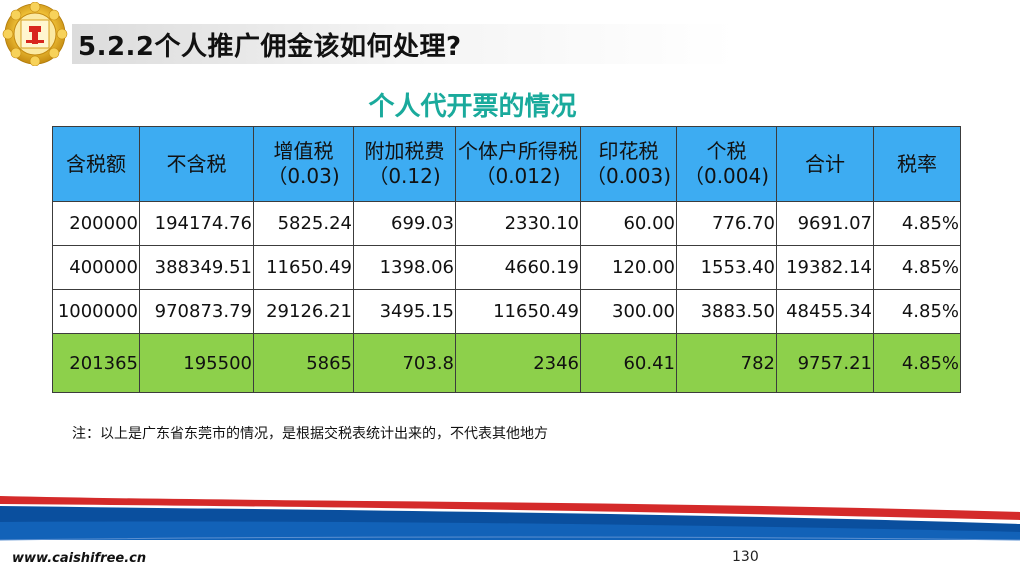  Describe the element at coordinates (825, 223) in the screenshot. I see `table-cell: 9691.07` at that location.